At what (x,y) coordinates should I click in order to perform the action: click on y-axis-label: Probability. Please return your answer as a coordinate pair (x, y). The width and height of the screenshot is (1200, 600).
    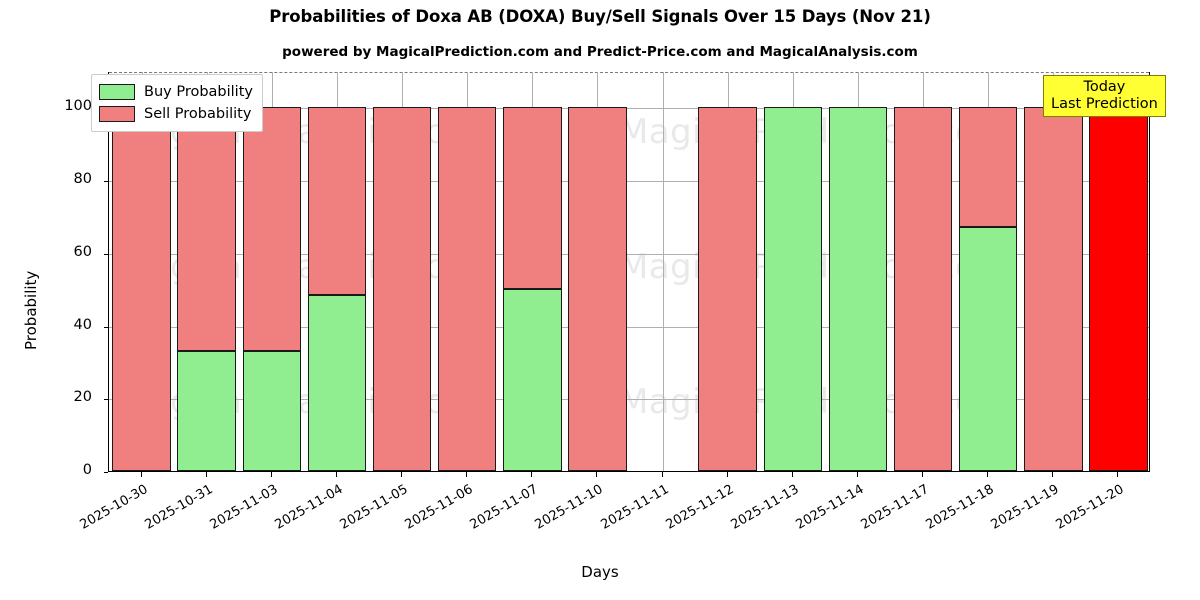
    Looking at the image, I should click on (31, 310).